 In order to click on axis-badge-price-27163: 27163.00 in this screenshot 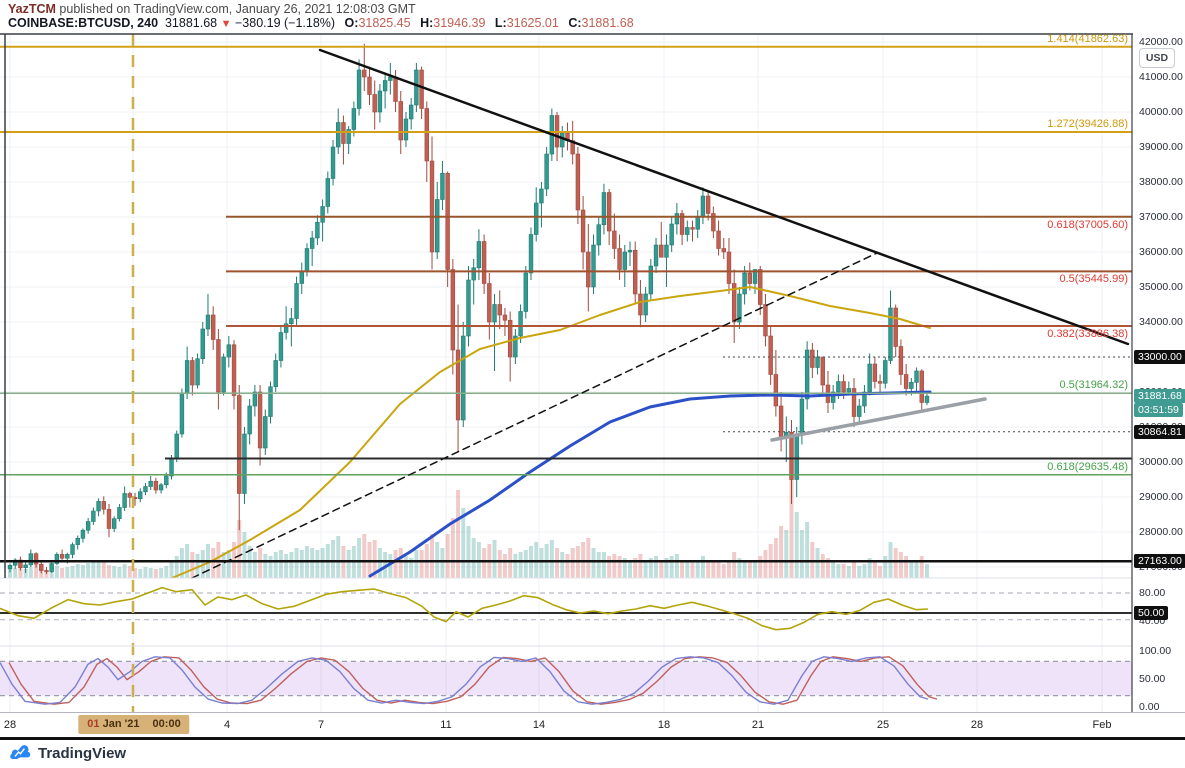, I will do `click(1159, 561)`.